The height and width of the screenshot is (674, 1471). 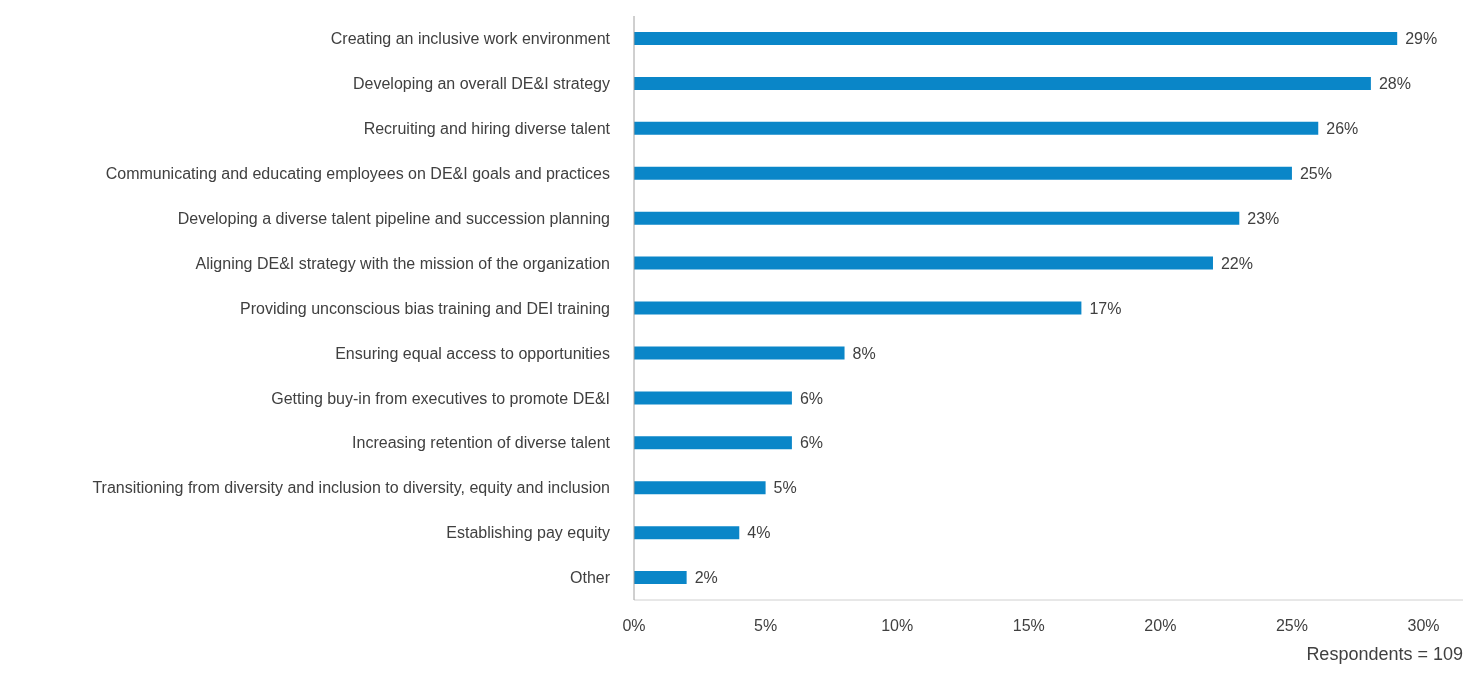 What do you see at coordinates (481, 84) in the screenshot?
I see `y-tick-label: Developing an overall DE&I strategy` at bounding box center [481, 84].